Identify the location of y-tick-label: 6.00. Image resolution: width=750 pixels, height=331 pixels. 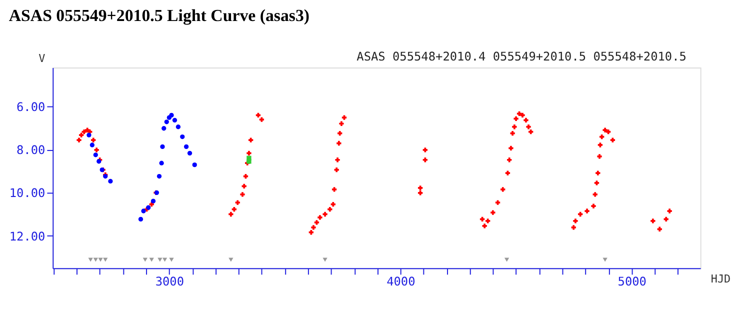
(31, 107).